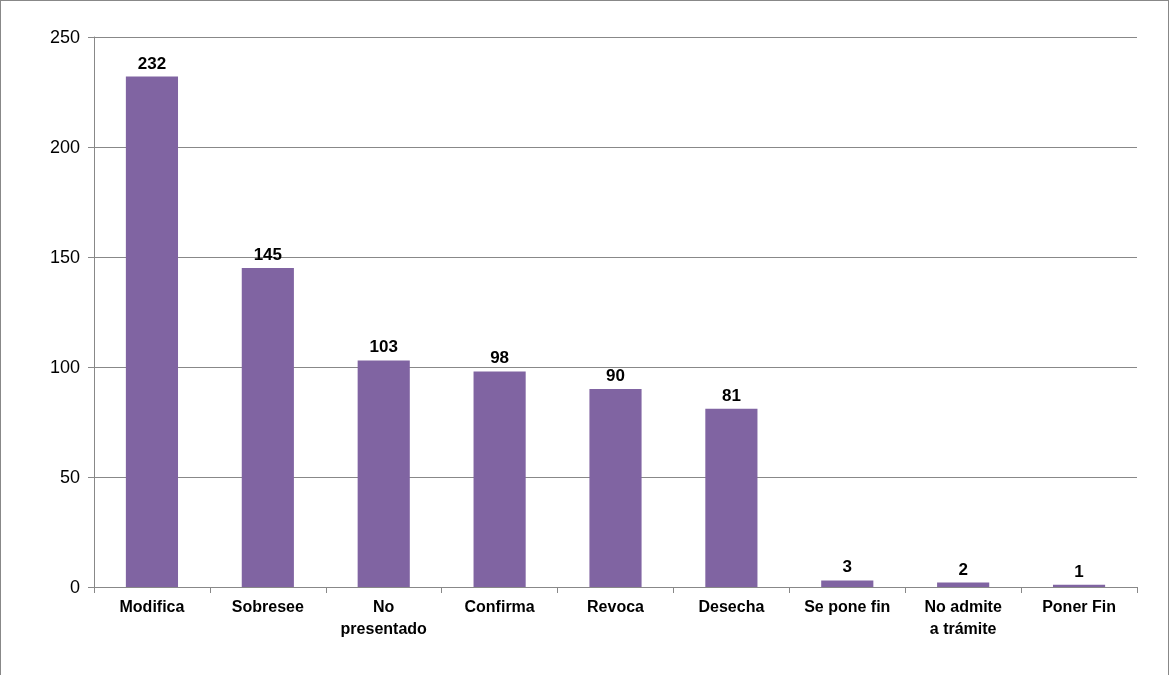 The image size is (1169, 675). What do you see at coordinates (499, 606) in the screenshot?
I see `x-tick-label: Confirma` at bounding box center [499, 606].